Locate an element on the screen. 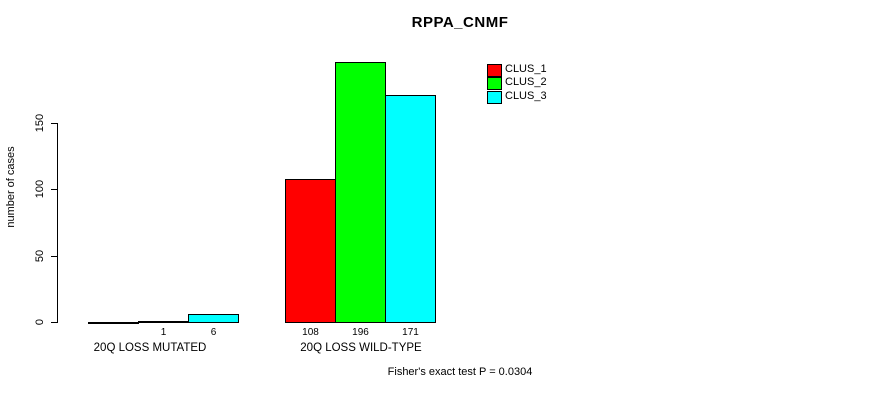 This screenshot has height=400, width=890. category-label: 20Q LOSS WILD-TYPE is located at coordinates (361, 348).